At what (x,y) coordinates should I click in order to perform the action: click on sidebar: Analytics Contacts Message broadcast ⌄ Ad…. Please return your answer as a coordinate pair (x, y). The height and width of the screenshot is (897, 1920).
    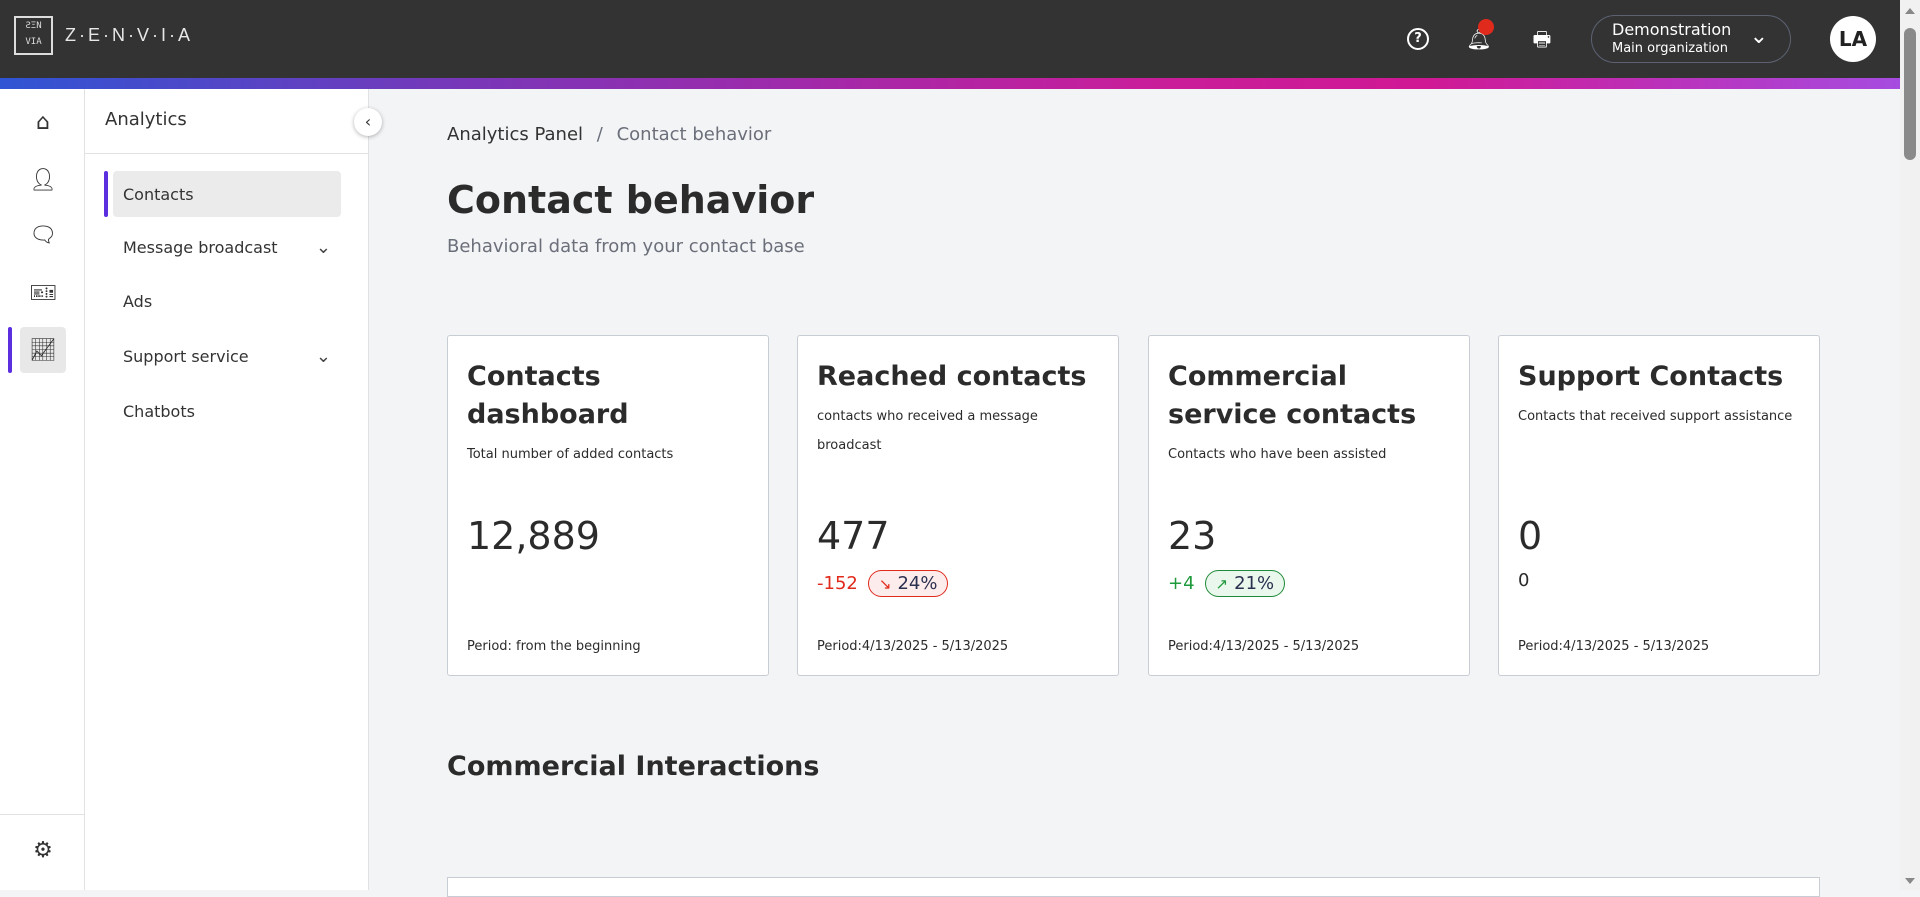
    Looking at the image, I should click on (227, 489).